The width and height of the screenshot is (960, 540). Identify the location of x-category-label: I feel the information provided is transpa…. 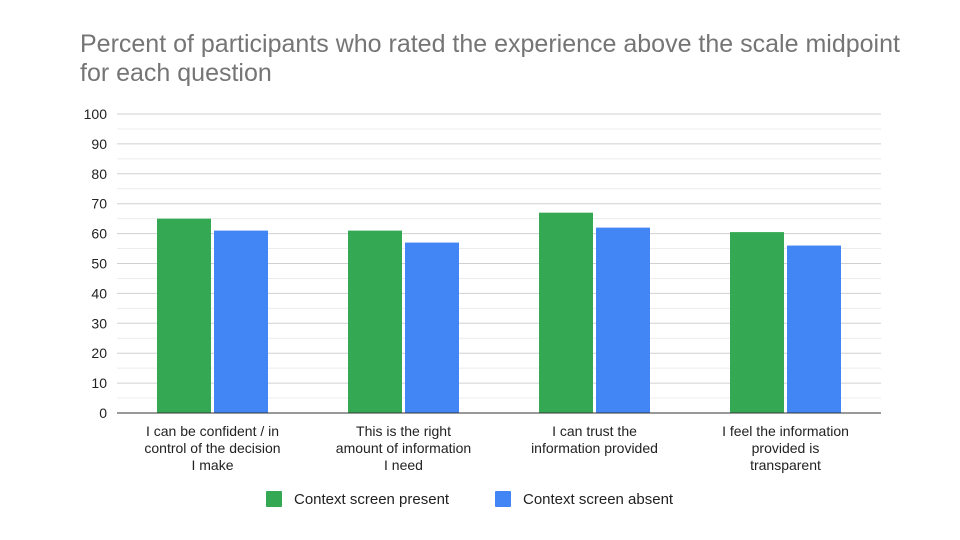
(785, 448).